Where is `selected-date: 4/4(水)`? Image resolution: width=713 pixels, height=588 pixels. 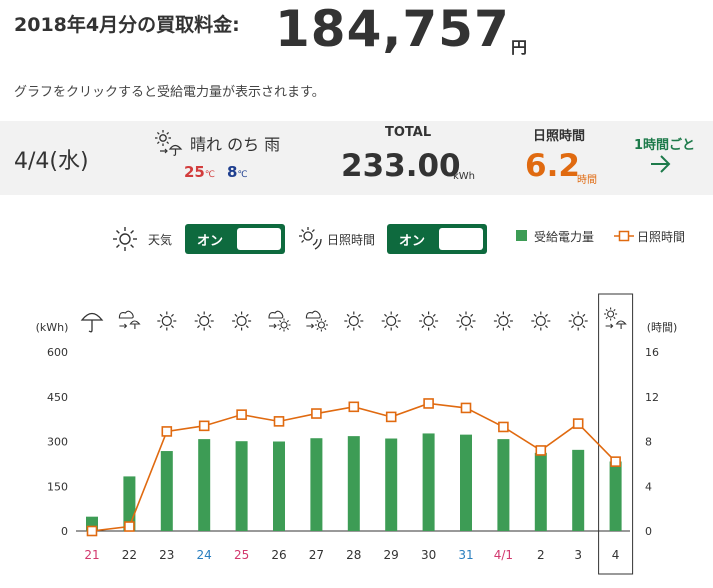
selected-date: 4/4(水) is located at coordinates (51, 161).